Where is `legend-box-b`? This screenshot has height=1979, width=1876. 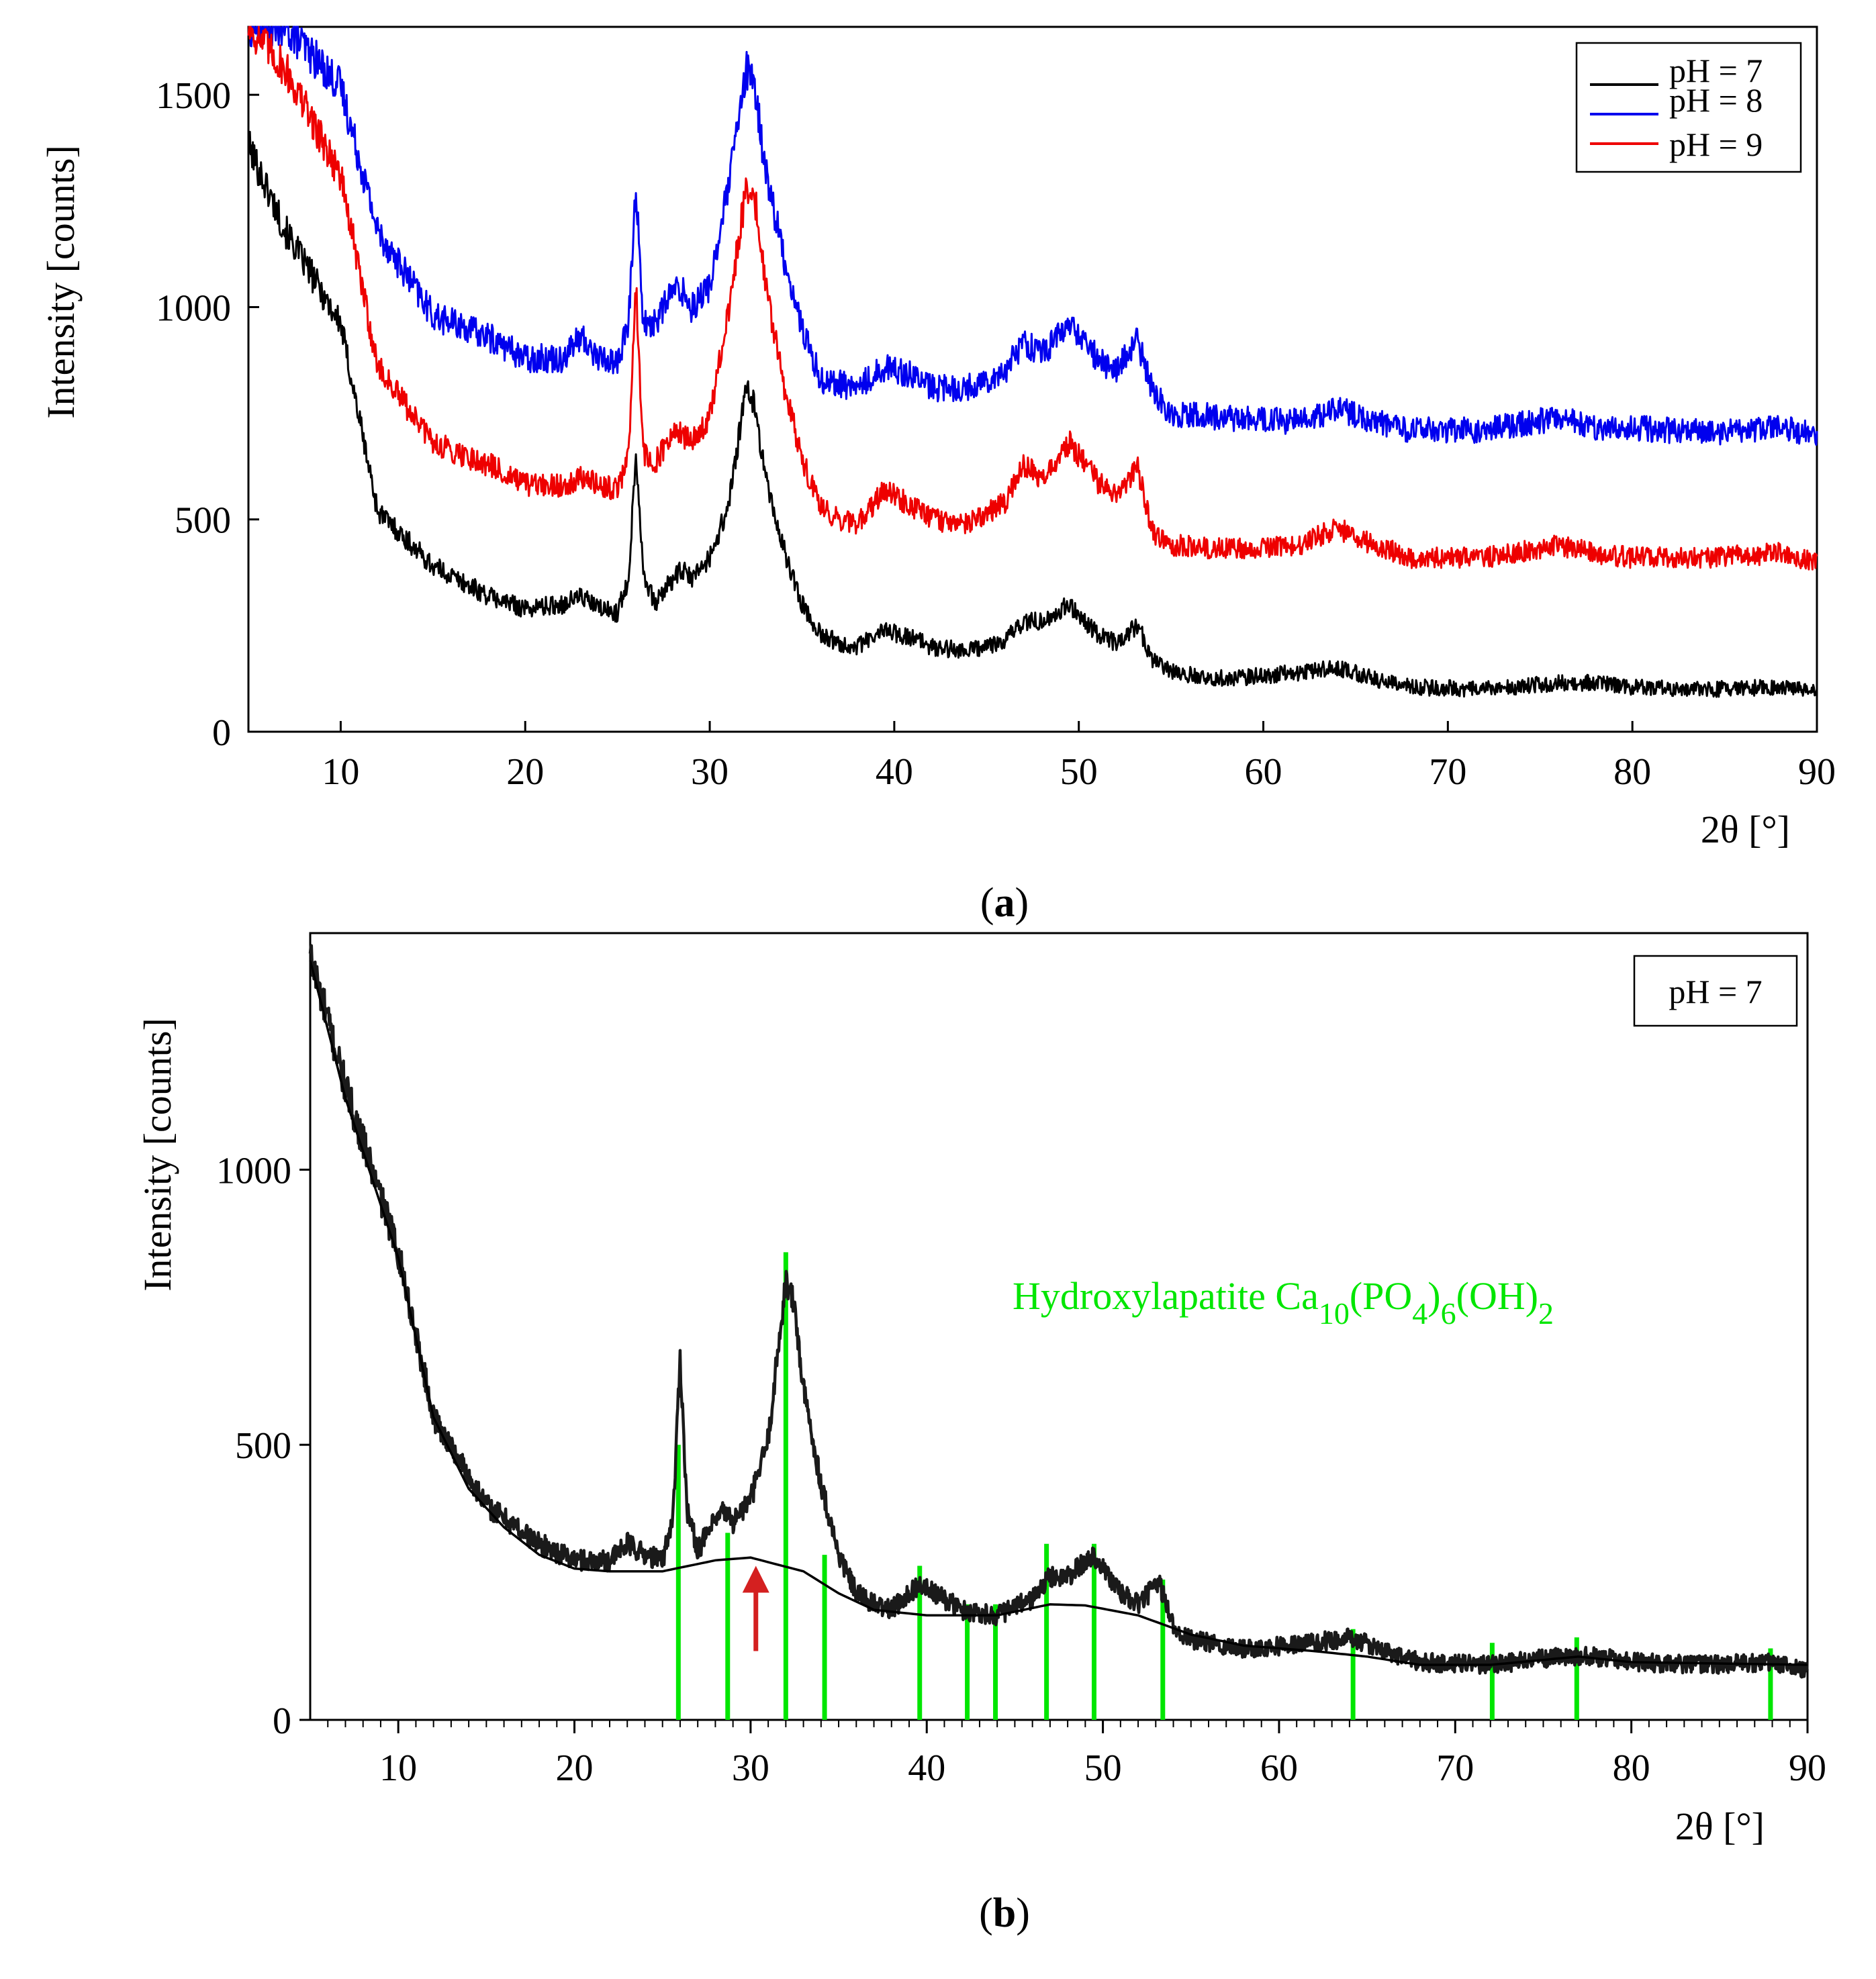
legend-box-b is located at coordinates (1715, 991).